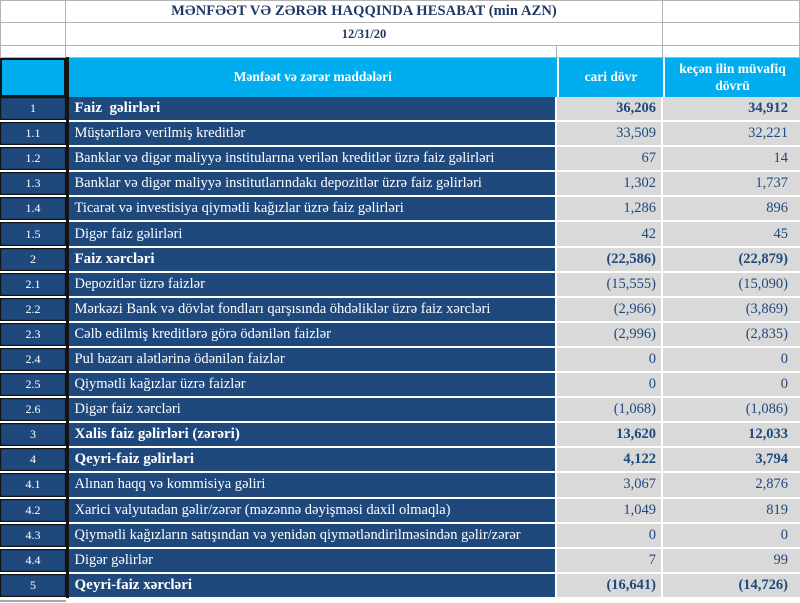  What do you see at coordinates (33, 12) in the screenshot?
I see `title-row-left-cell` at bounding box center [33, 12].